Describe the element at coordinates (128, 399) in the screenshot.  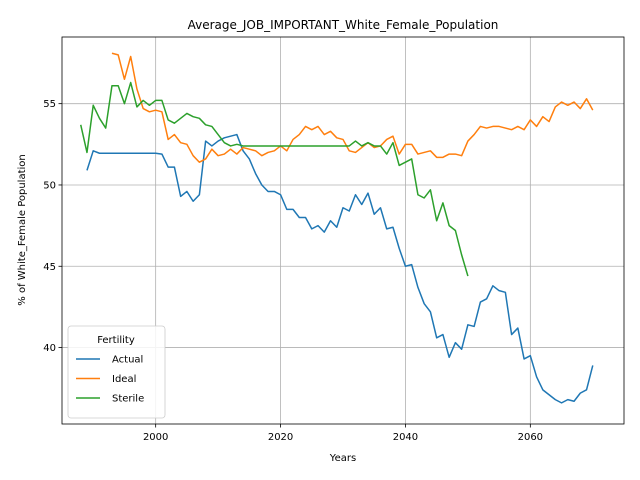
I see `legend-label-sterile: Sterile` at that location.